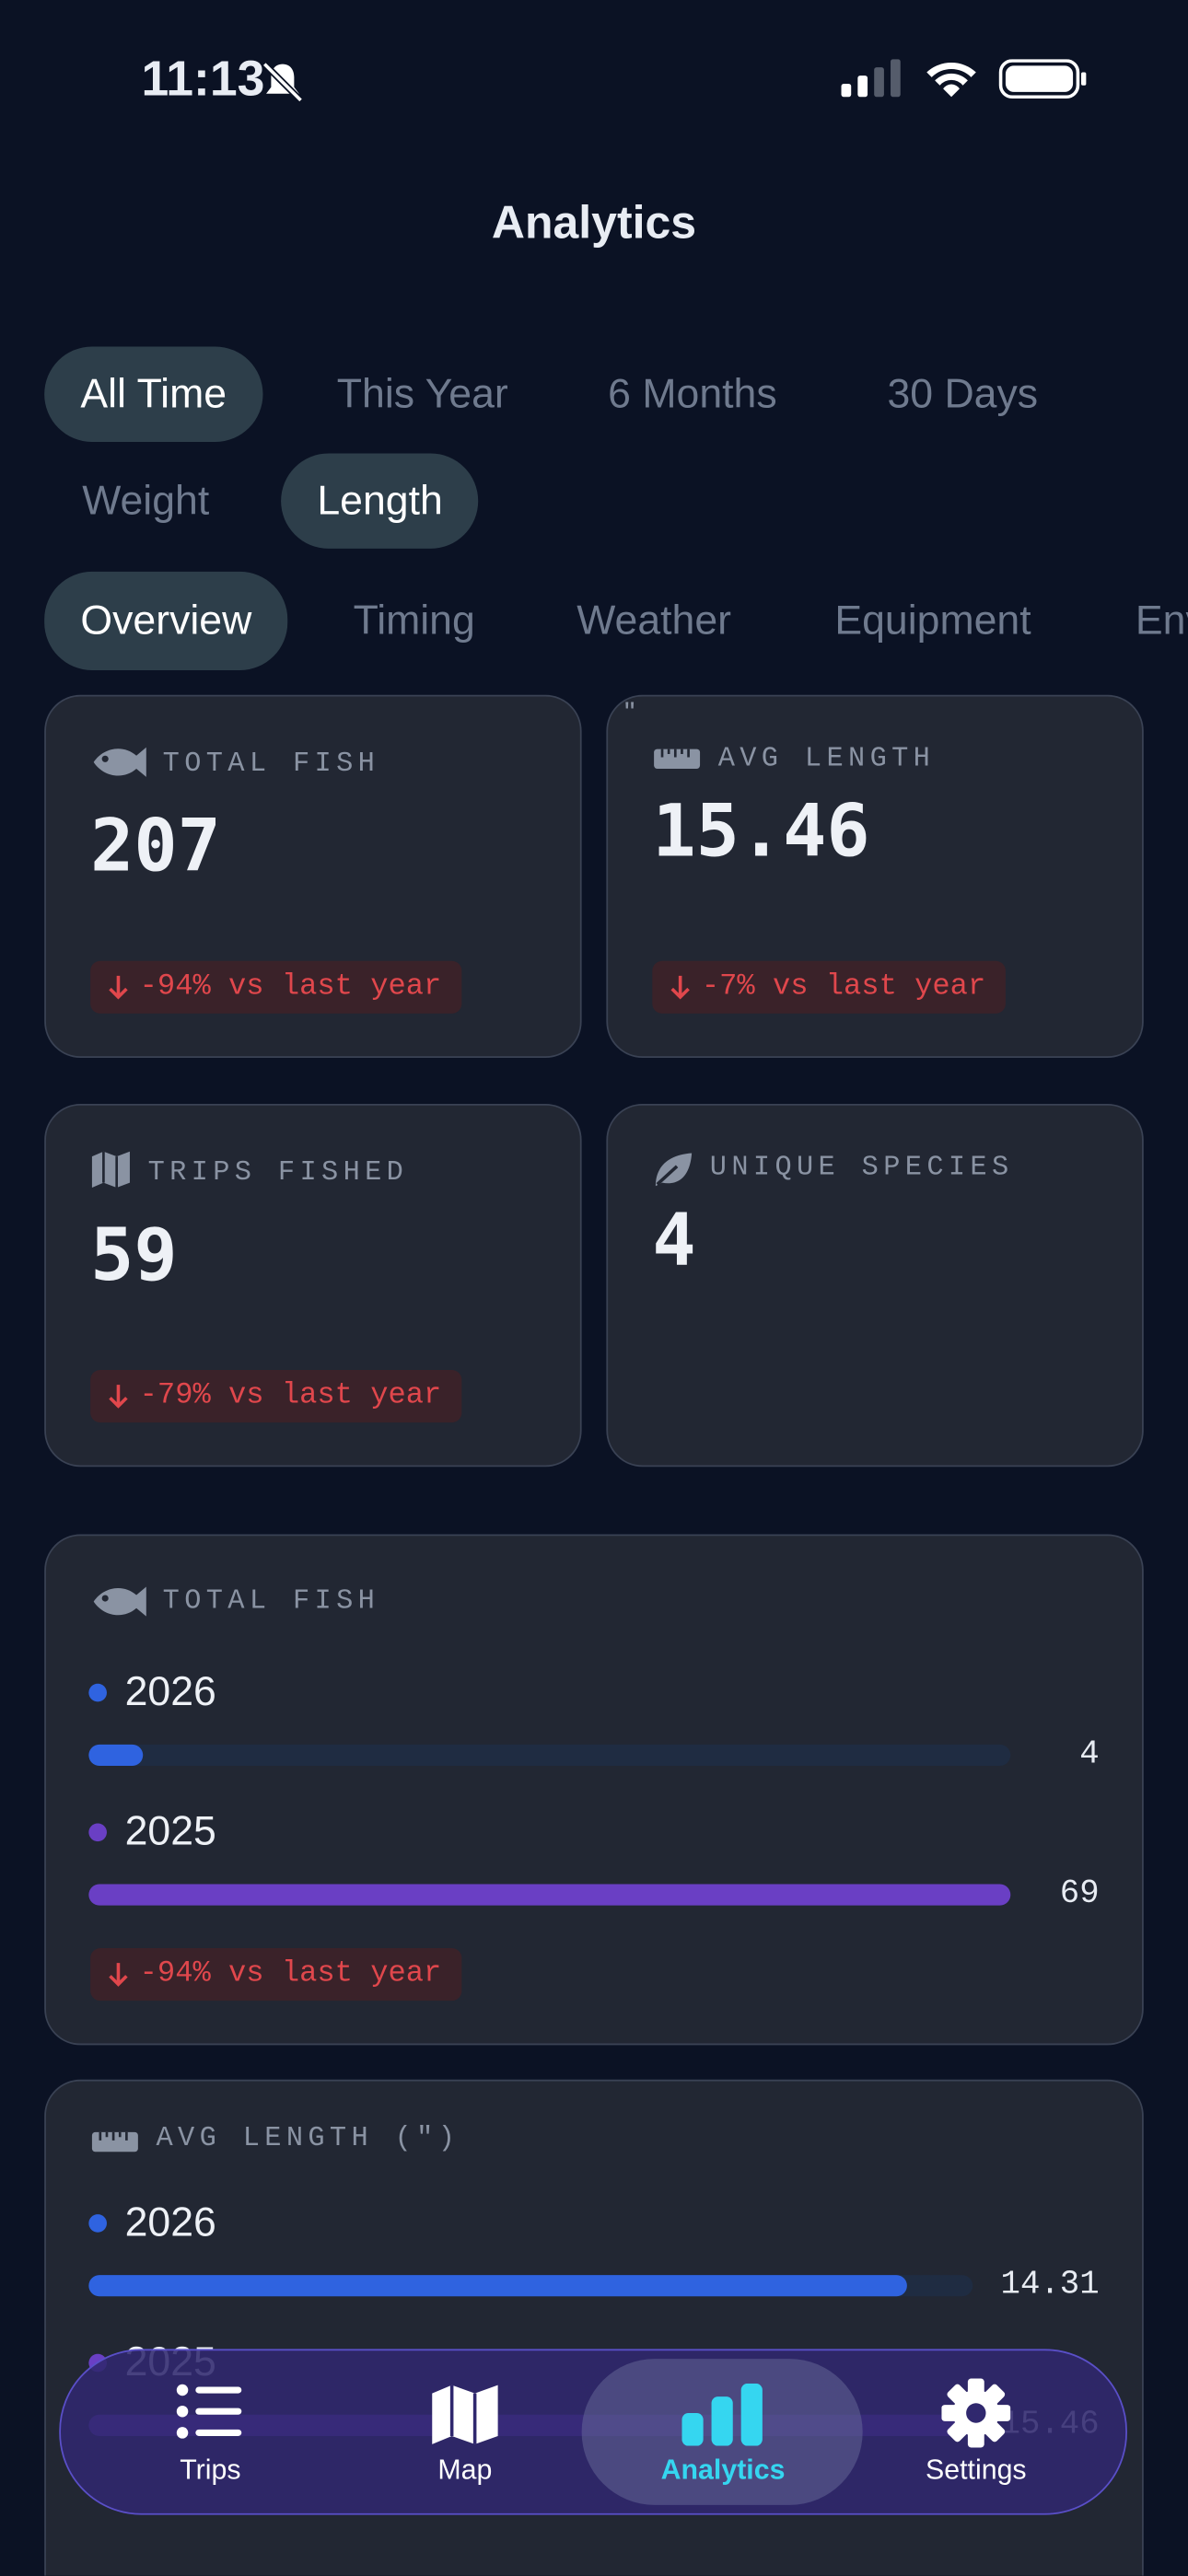 This screenshot has height=2576, width=1188. I want to click on stat-label: UNIQUE SPECIES, so click(861, 1169).